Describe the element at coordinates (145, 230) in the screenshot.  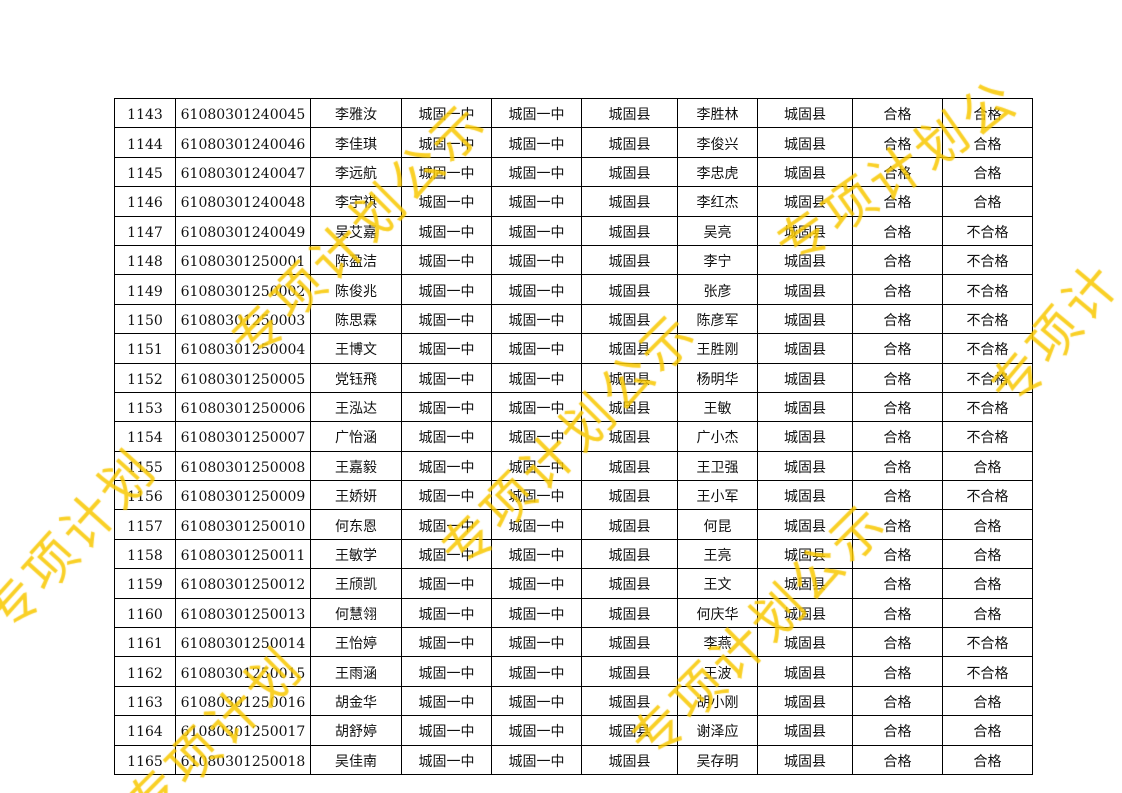
I see `row-number-cell: 1147` at that location.